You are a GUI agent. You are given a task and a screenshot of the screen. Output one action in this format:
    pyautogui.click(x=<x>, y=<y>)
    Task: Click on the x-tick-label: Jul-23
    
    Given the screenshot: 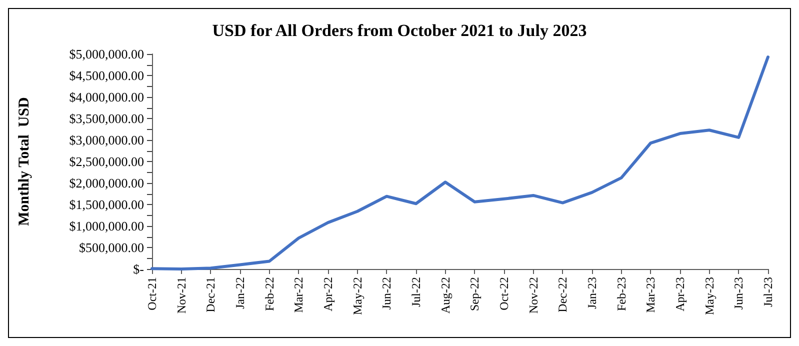 What is the action you would take?
    pyautogui.click(x=768, y=292)
    